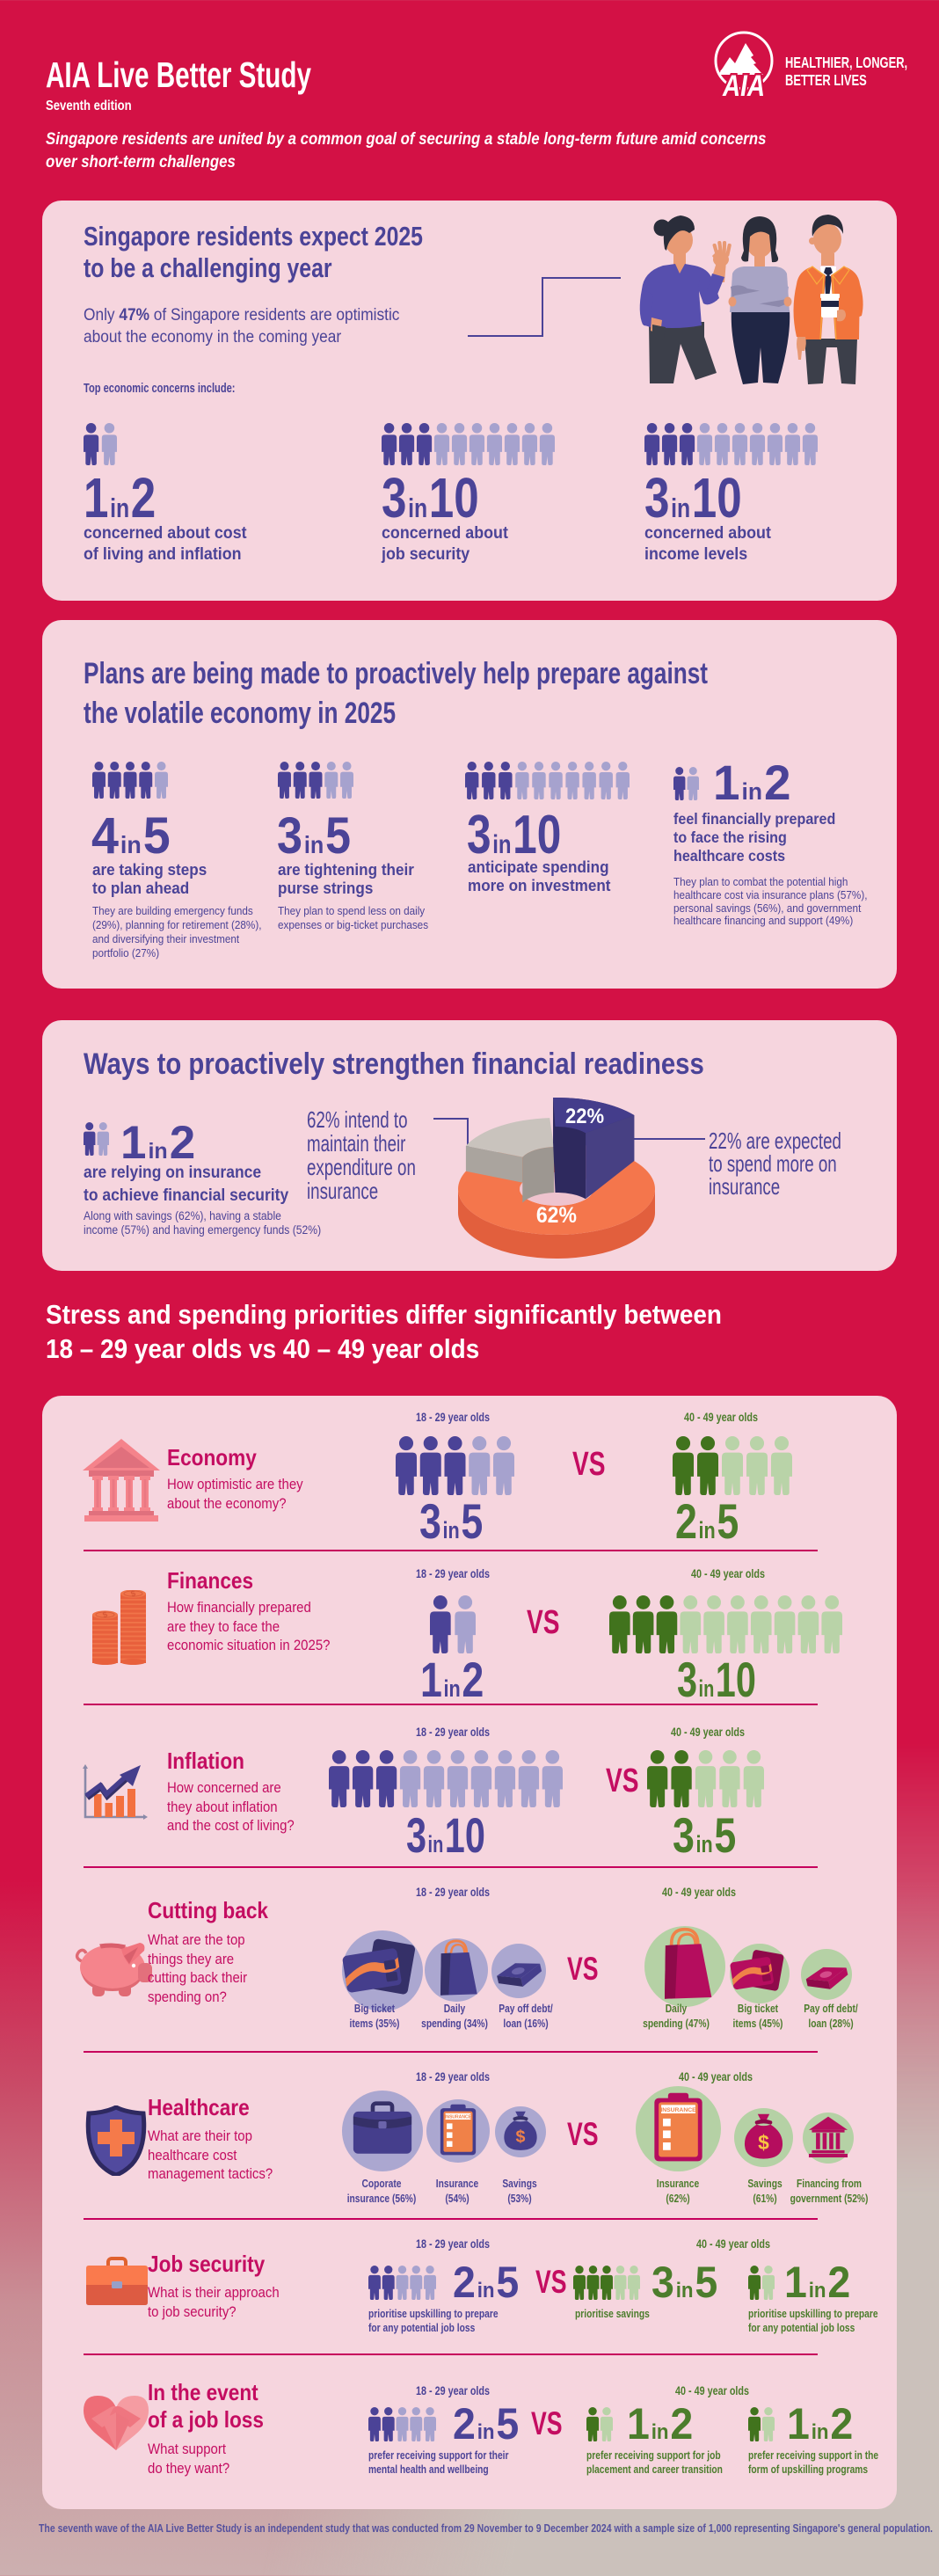  Describe the element at coordinates (584, 1115) in the screenshot. I see `svg-text: 22%` at that location.